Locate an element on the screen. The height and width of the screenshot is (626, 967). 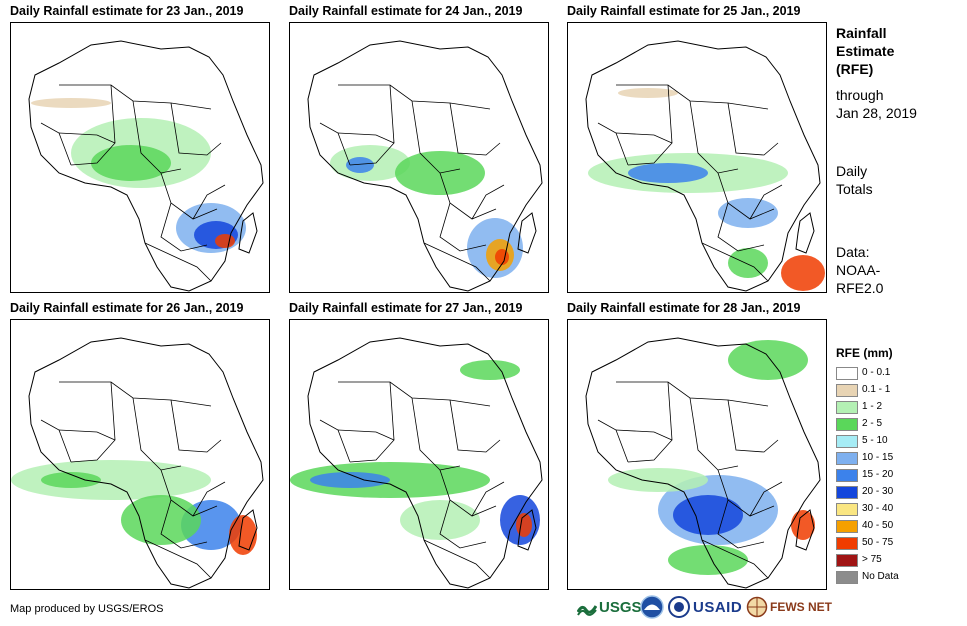
data-line: RFE2.0 is located at coordinates (860, 288).